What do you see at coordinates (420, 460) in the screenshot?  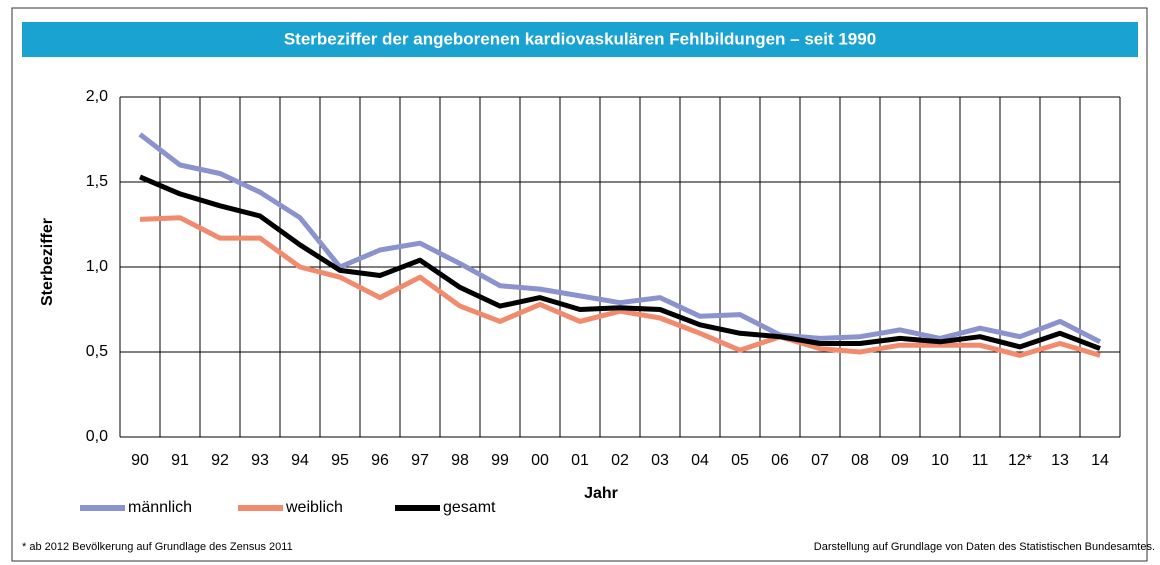 I see `x-tick-label: 97` at bounding box center [420, 460].